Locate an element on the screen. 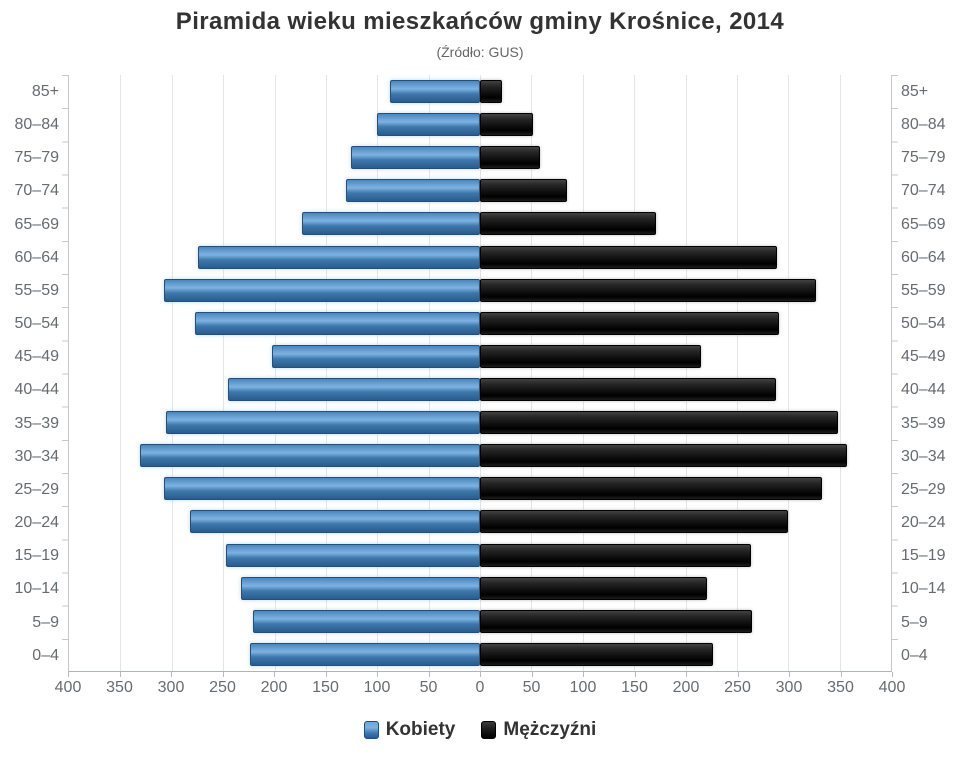  x-tick-label-4: 200 is located at coordinates (274, 687).